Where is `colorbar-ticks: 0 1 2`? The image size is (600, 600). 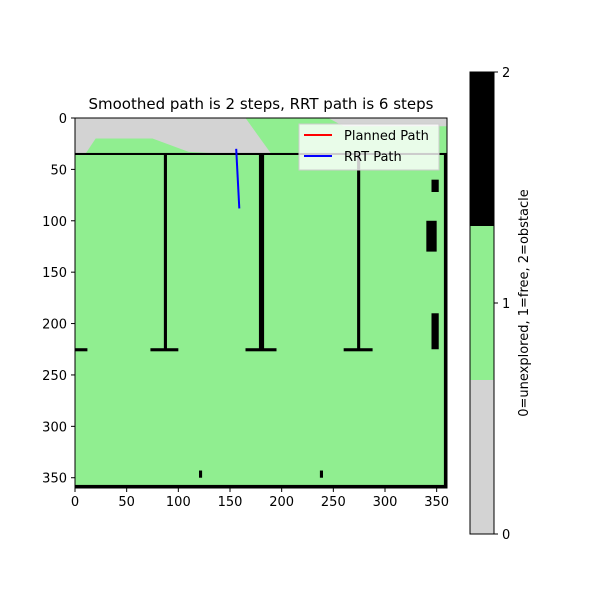 colorbar-ticks: 0 1 2 is located at coordinates (502, 304).